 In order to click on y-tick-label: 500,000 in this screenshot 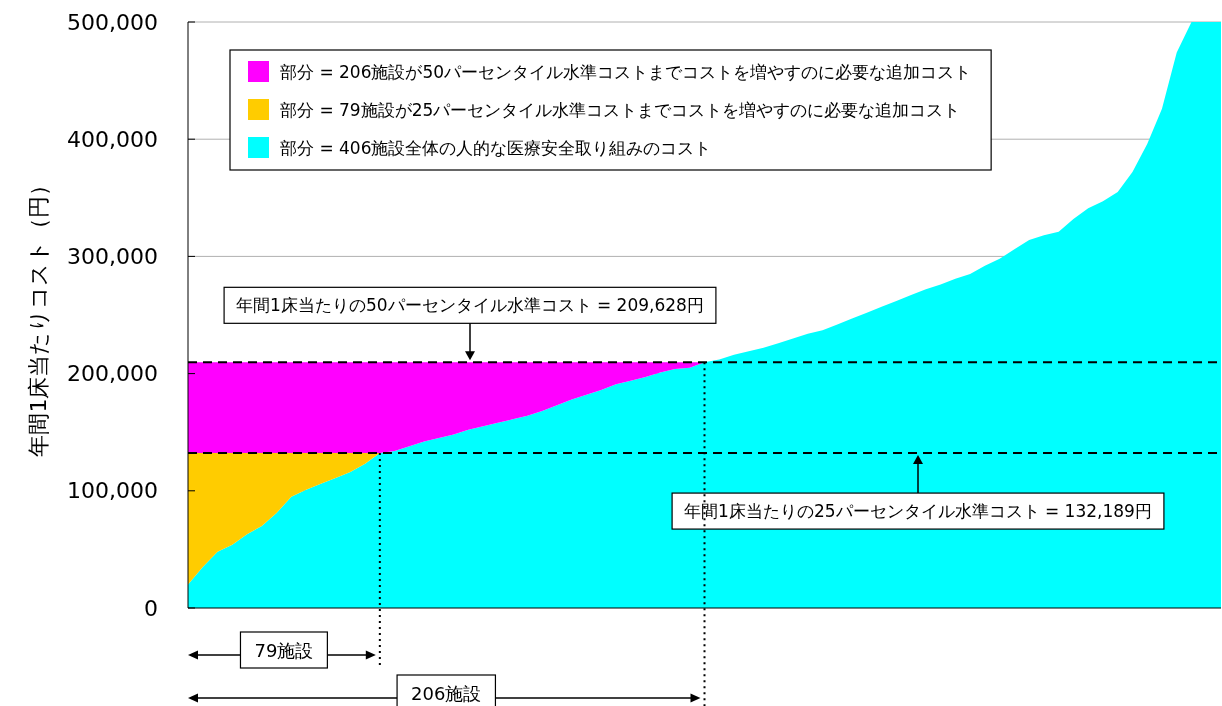, I will do `click(112, 22)`.